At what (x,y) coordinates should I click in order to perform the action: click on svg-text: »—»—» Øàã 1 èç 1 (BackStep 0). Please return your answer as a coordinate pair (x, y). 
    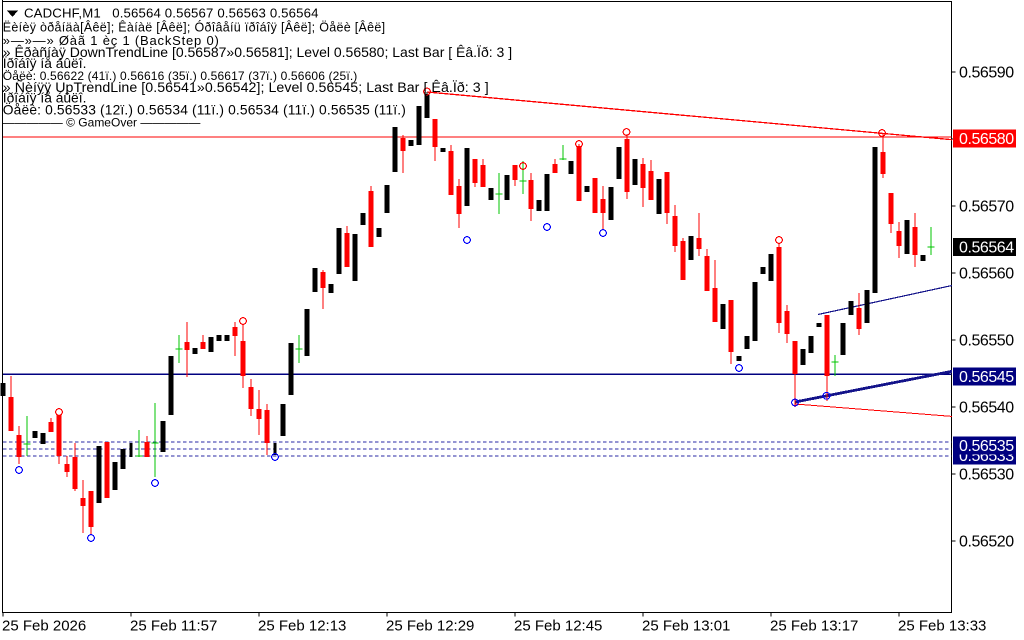
    Looking at the image, I should click on (111, 40).